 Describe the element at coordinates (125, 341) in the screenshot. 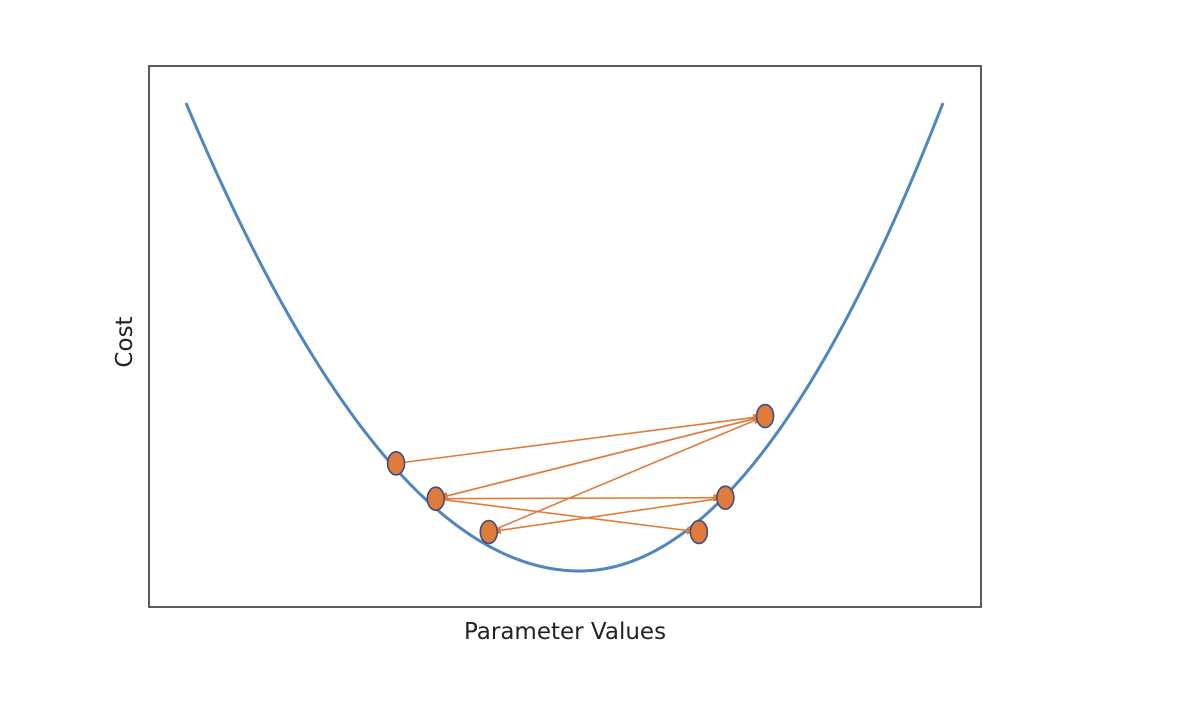

I see `y-axis-label: Cost` at that location.